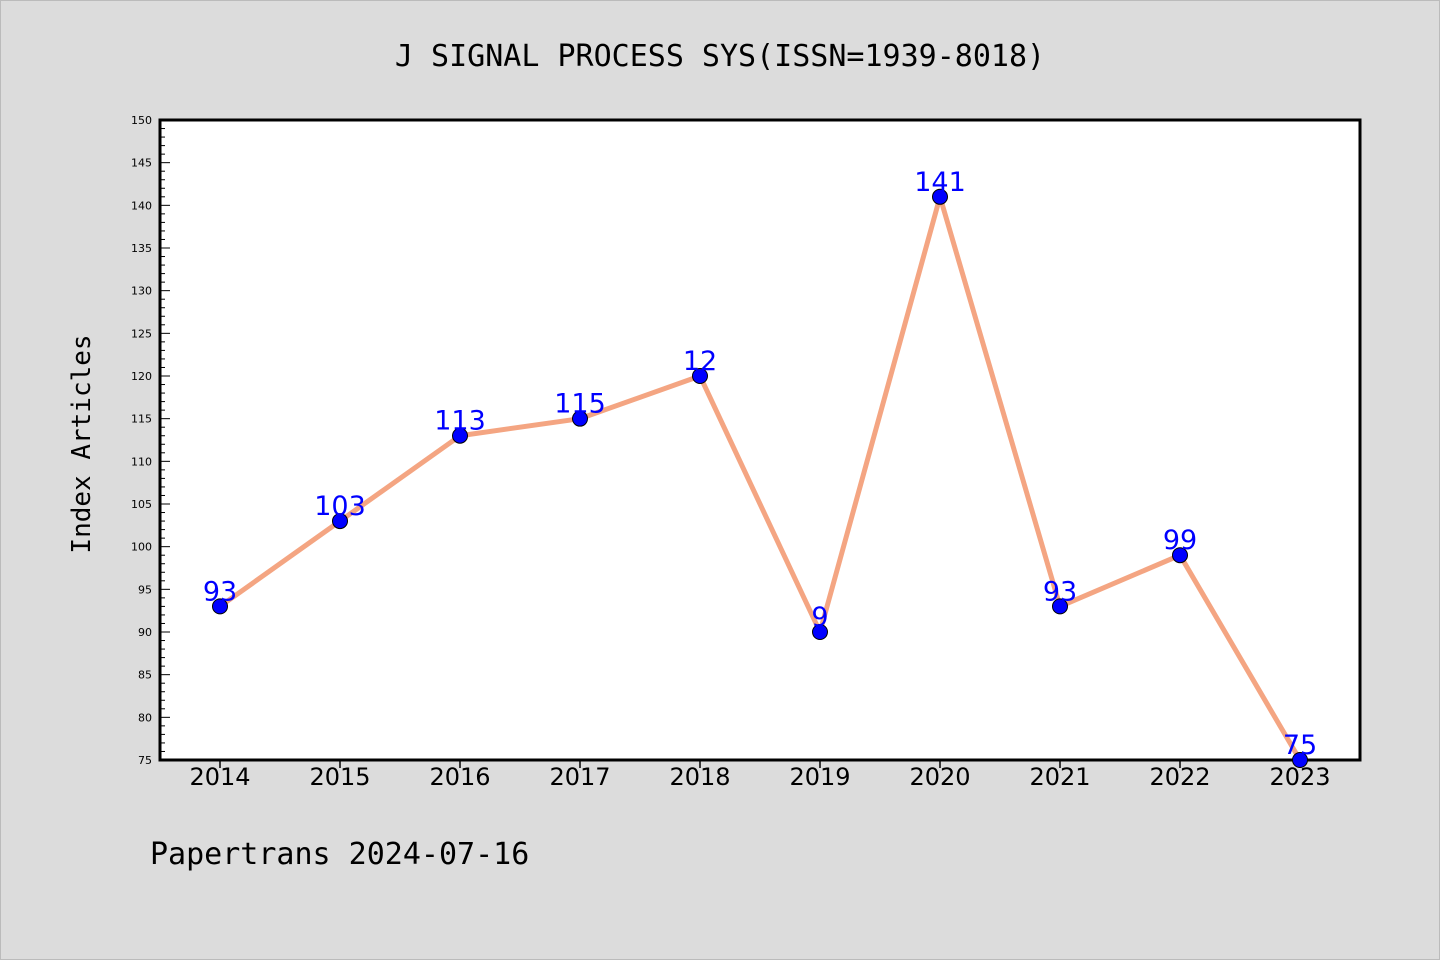 The height and width of the screenshot is (960, 1440). What do you see at coordinates (460, 421) in the screenshot?
I see `data-label: 113` at bounding box center [460, 421].